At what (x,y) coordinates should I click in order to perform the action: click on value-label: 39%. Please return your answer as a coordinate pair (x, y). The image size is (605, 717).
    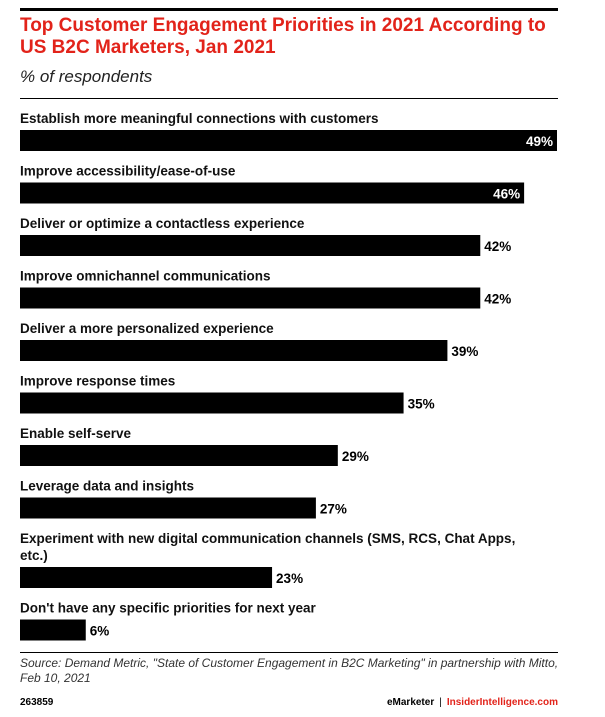
    Looking at the image, I should click on (464, 351).